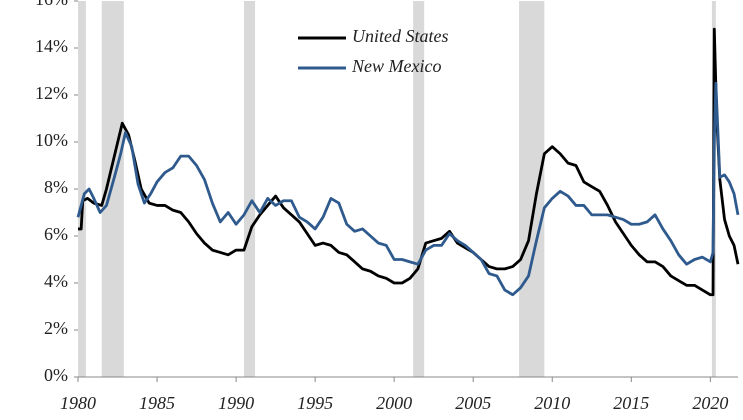 Image resolution: width=743 pixels, height=420 pixels. I want to click on x-tick-label: 1990, so click(236, 403).